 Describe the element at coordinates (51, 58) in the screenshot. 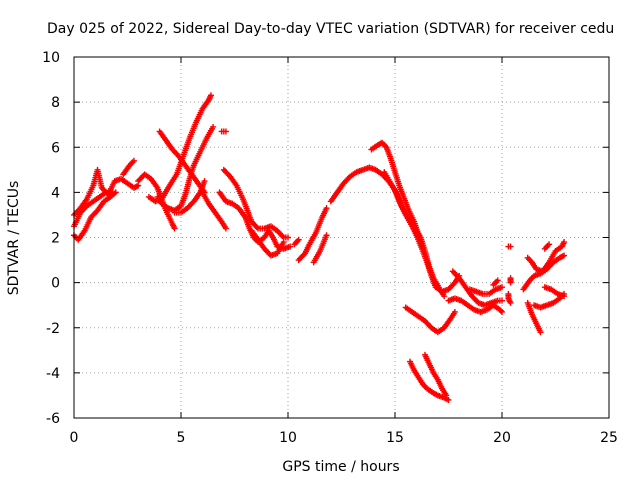

I see `y-tick-label: 10` at that location.